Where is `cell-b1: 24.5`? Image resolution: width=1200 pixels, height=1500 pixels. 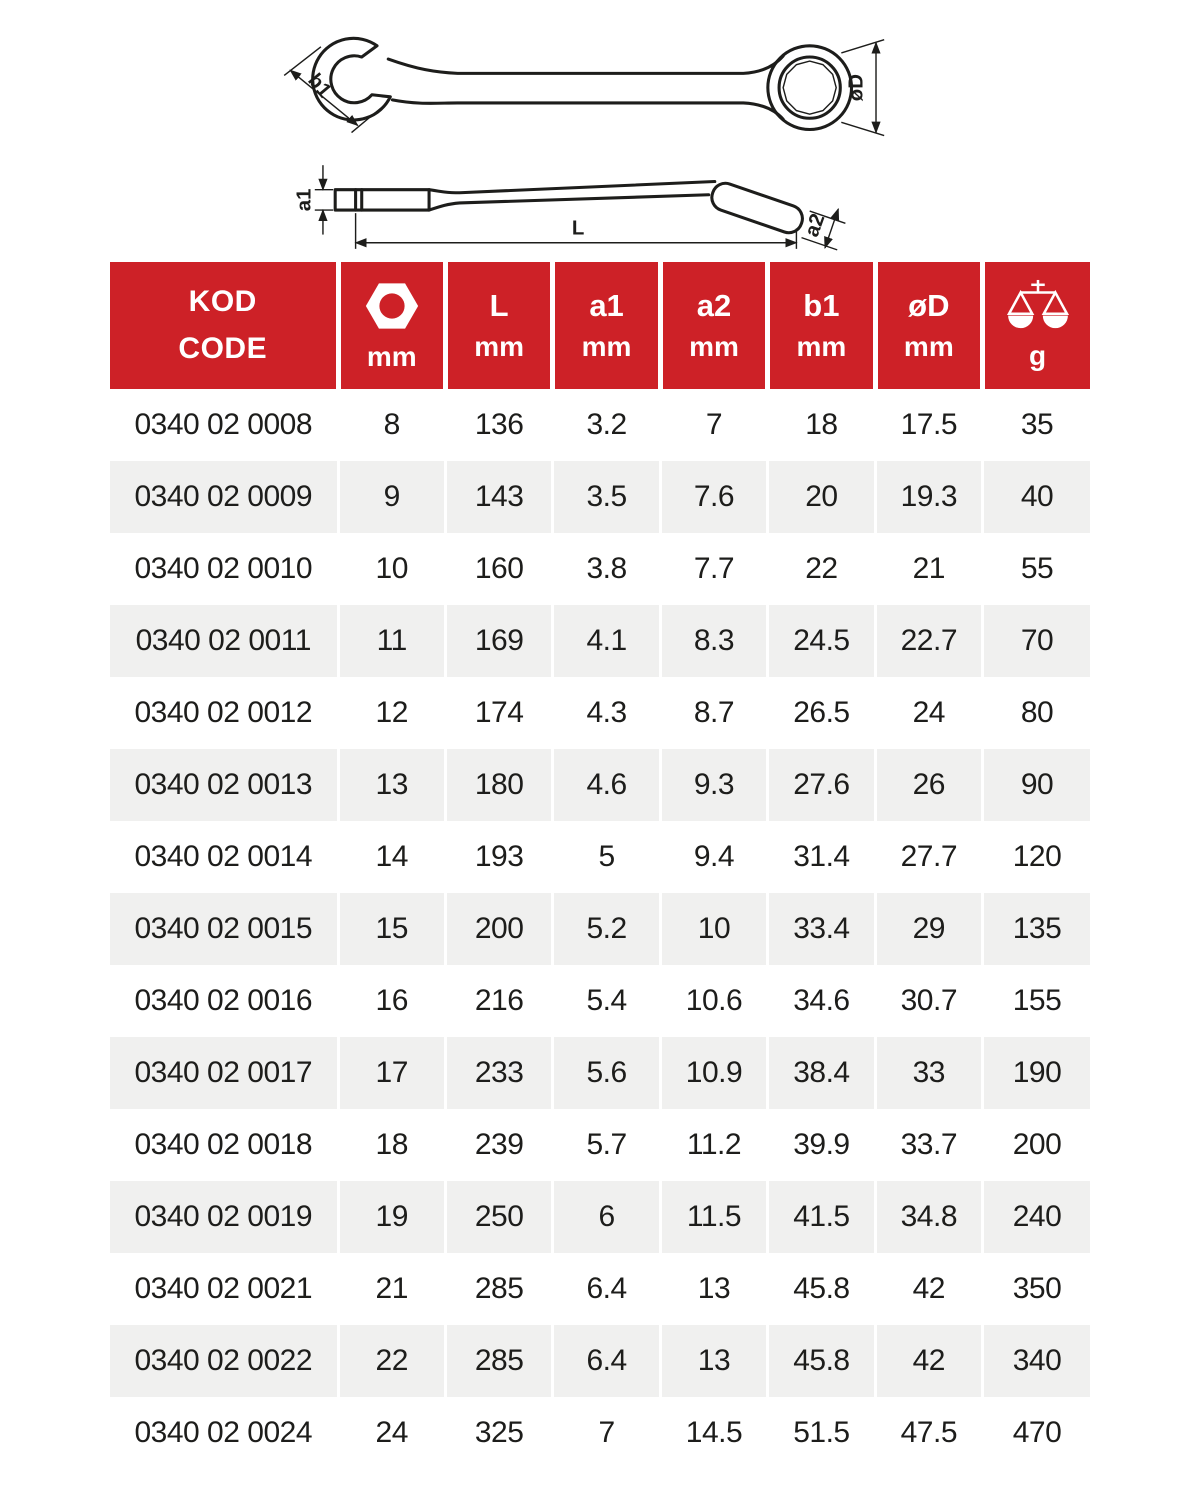
cell-b1: 24.5 is located at coordinates (821, 641).